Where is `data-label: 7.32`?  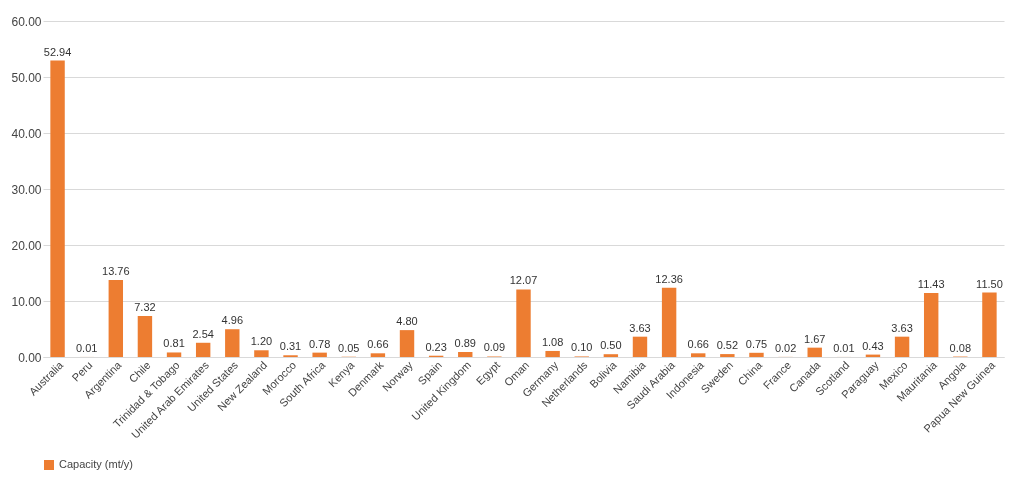 data-label: 7.32 is located at coordinates (145, 307).